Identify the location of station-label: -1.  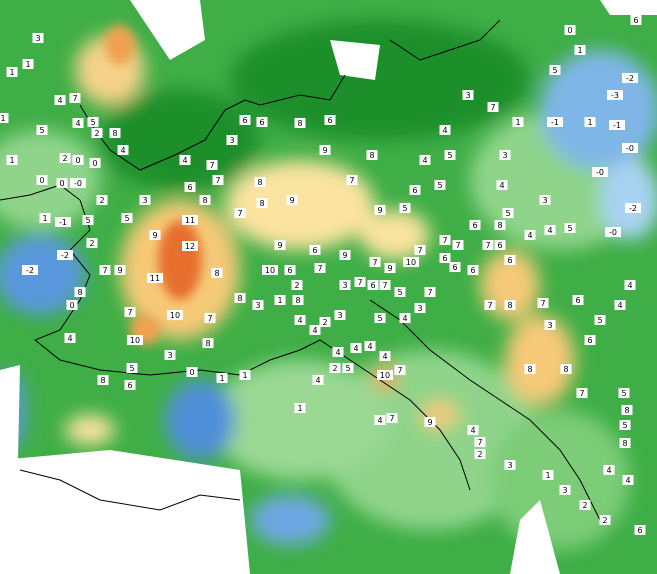
(617, 125).